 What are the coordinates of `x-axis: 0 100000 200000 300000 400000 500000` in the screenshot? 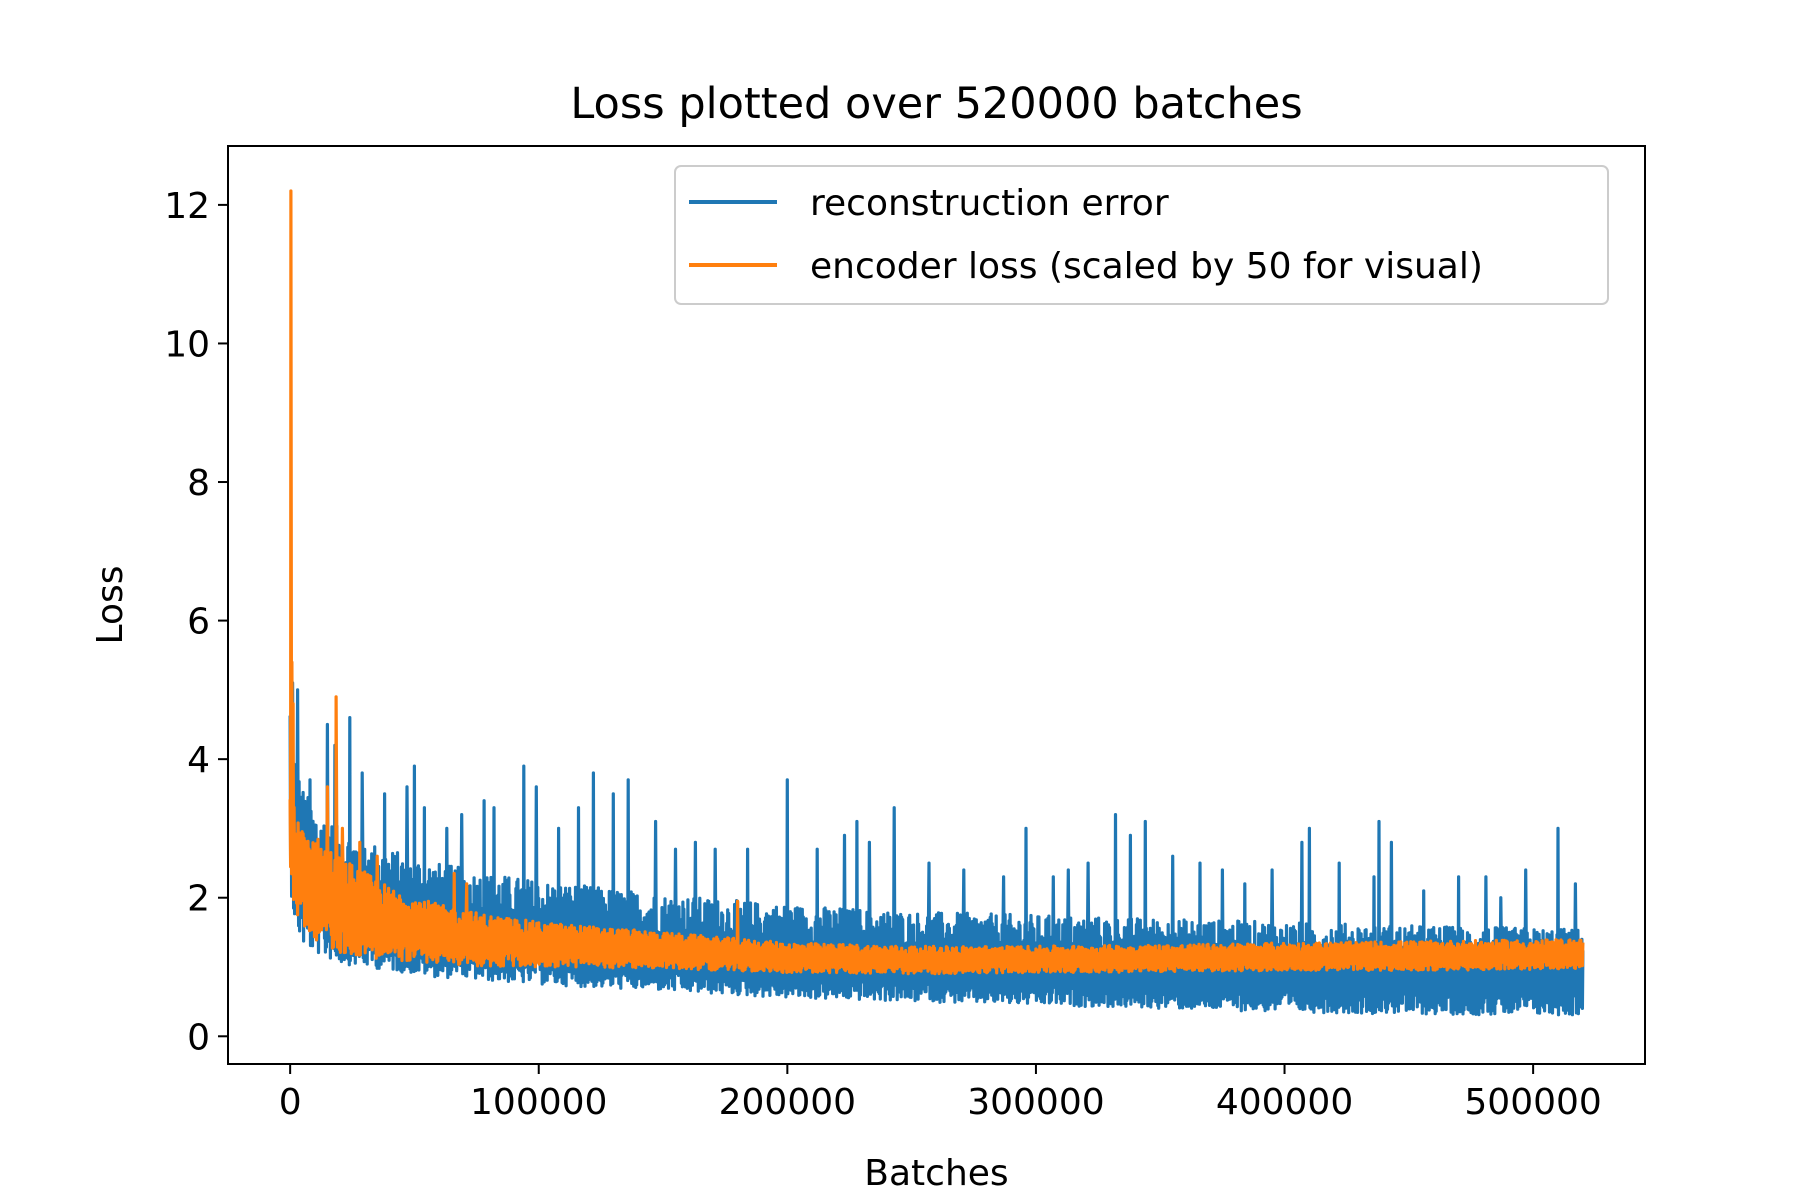 It's located at (940, 1093).